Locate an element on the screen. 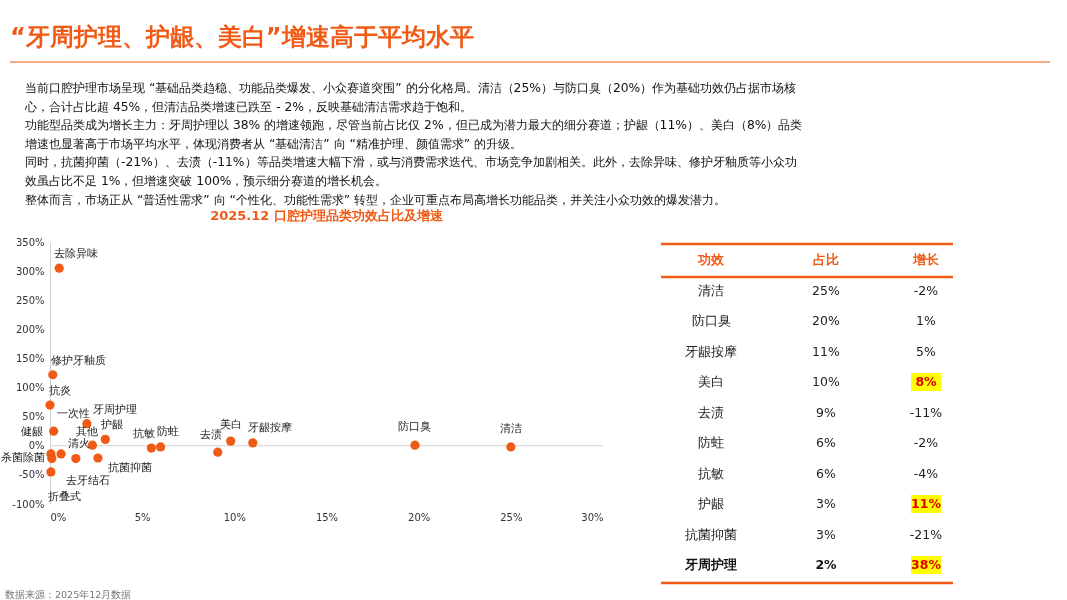 Image resolution: width=1067 pixels, height=600 pixels. text: 牙周护理 is located at coordinates (710, 564).